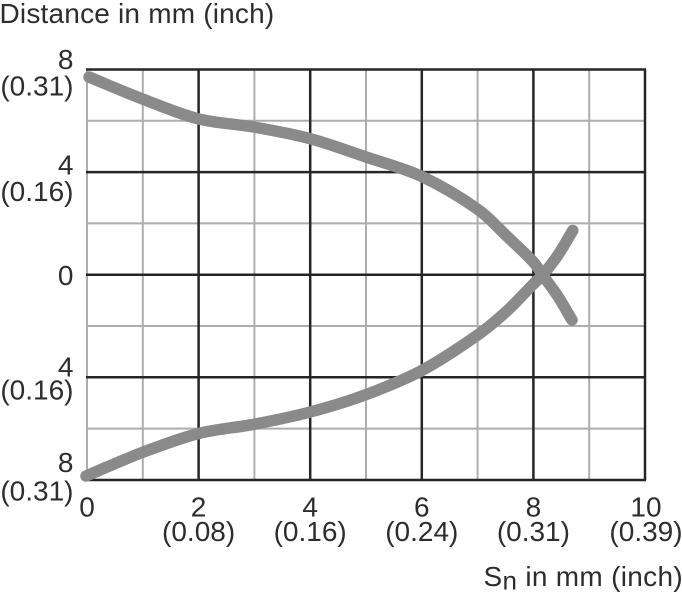 Image resolution: width=682 pixels, height=600 pixels. What do you see at coordinates (645, 507) in the screenshot?
I see `svg-text: 10` at bounding box center [645, 507].